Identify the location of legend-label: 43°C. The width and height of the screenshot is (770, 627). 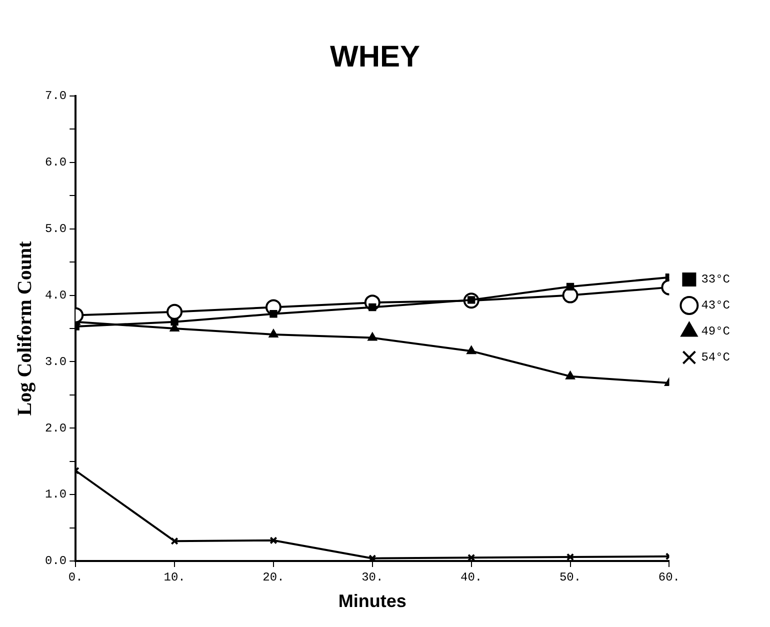
(715, 305).